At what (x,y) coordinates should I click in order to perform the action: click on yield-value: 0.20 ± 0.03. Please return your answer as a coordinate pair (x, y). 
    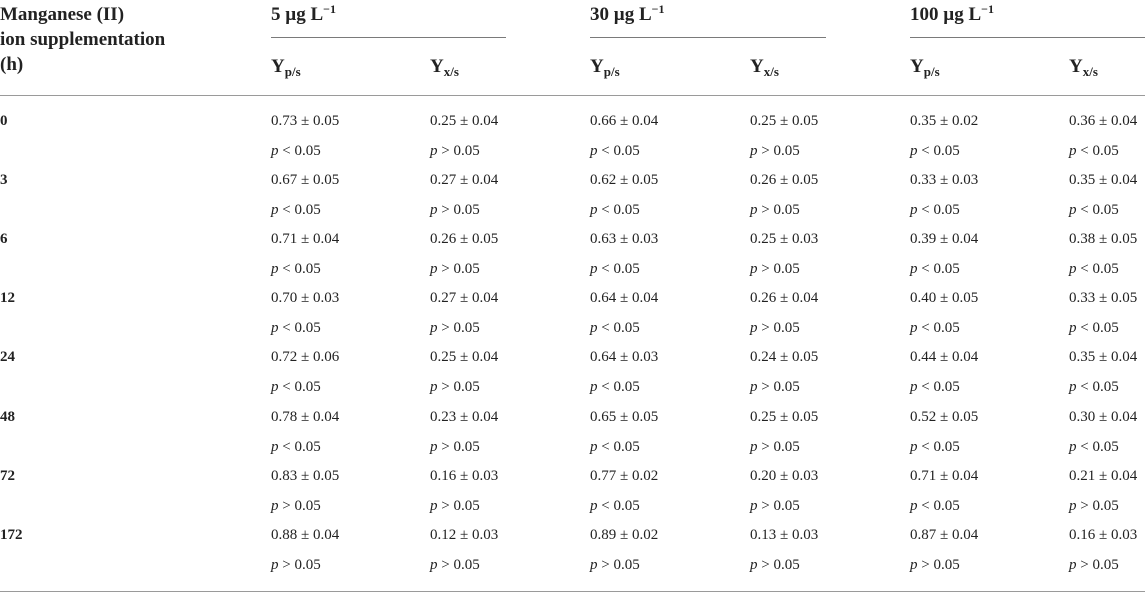
    Looking at the image, I should click on (784, 475).